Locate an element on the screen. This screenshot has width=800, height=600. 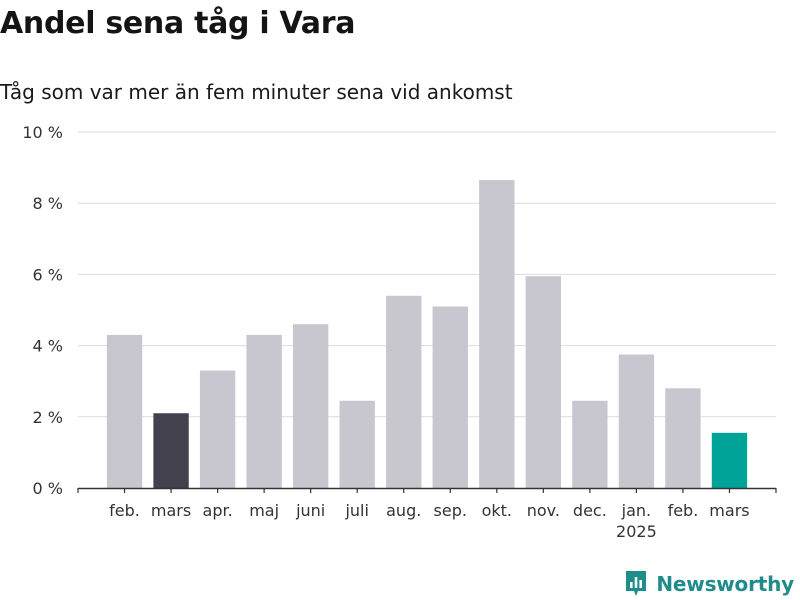
x-tick-label: juni is located at coordinates (310, 510).